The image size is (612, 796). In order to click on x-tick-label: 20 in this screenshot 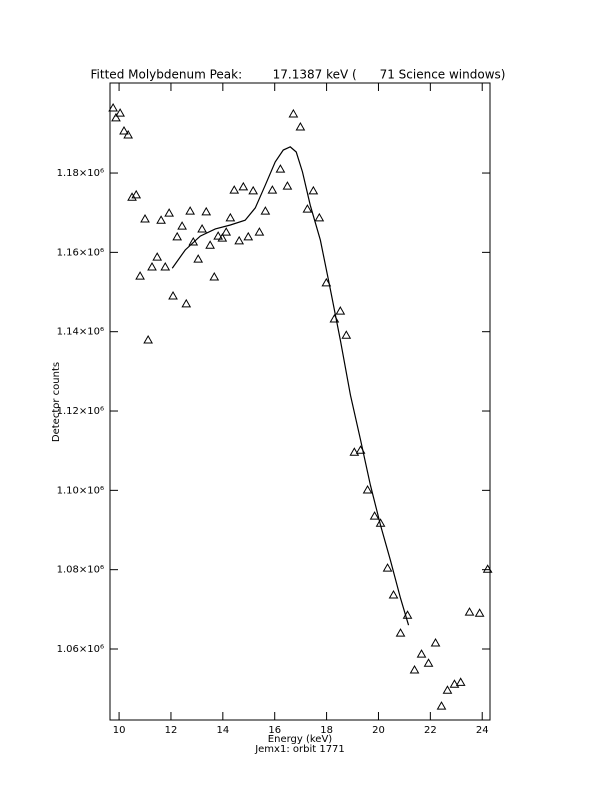, I will do `click(378, 730)`.